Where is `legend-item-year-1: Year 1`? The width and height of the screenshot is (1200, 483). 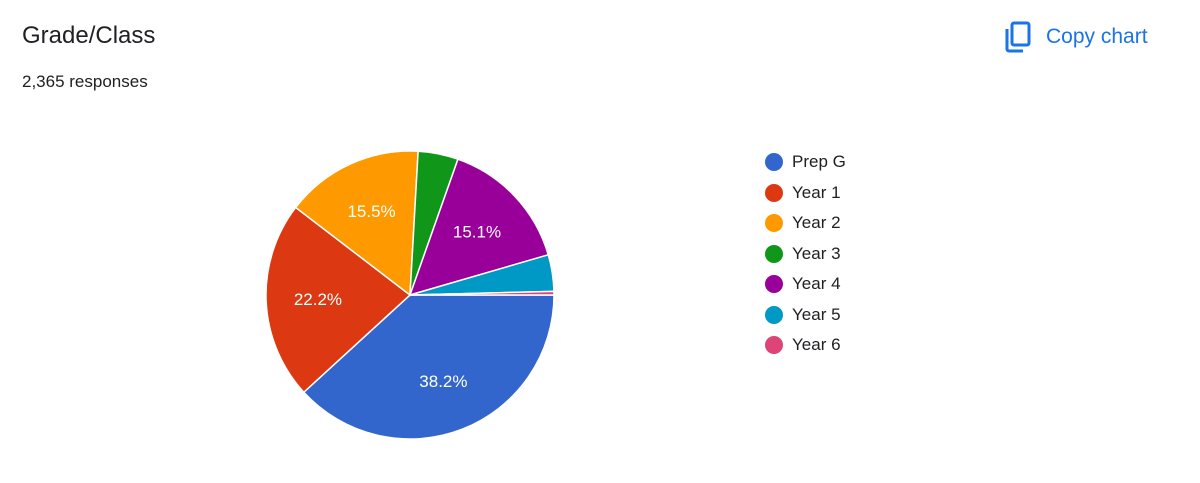
legend-item-year-1: Year 1 is located at coordinates (805, 193).